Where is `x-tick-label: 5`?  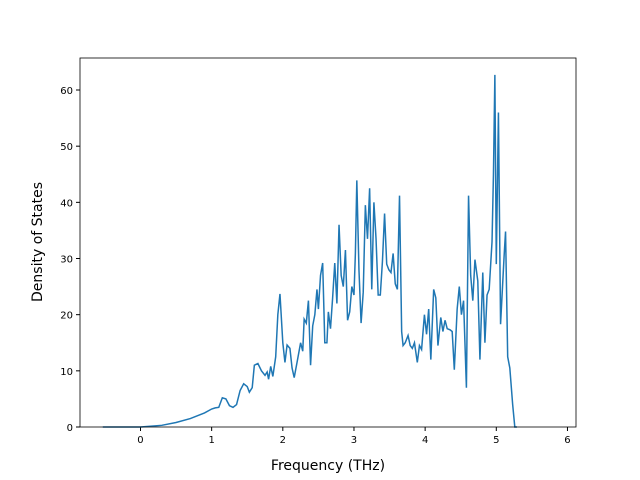 x-tick-label: 5 is located at coordinates (496, 440).